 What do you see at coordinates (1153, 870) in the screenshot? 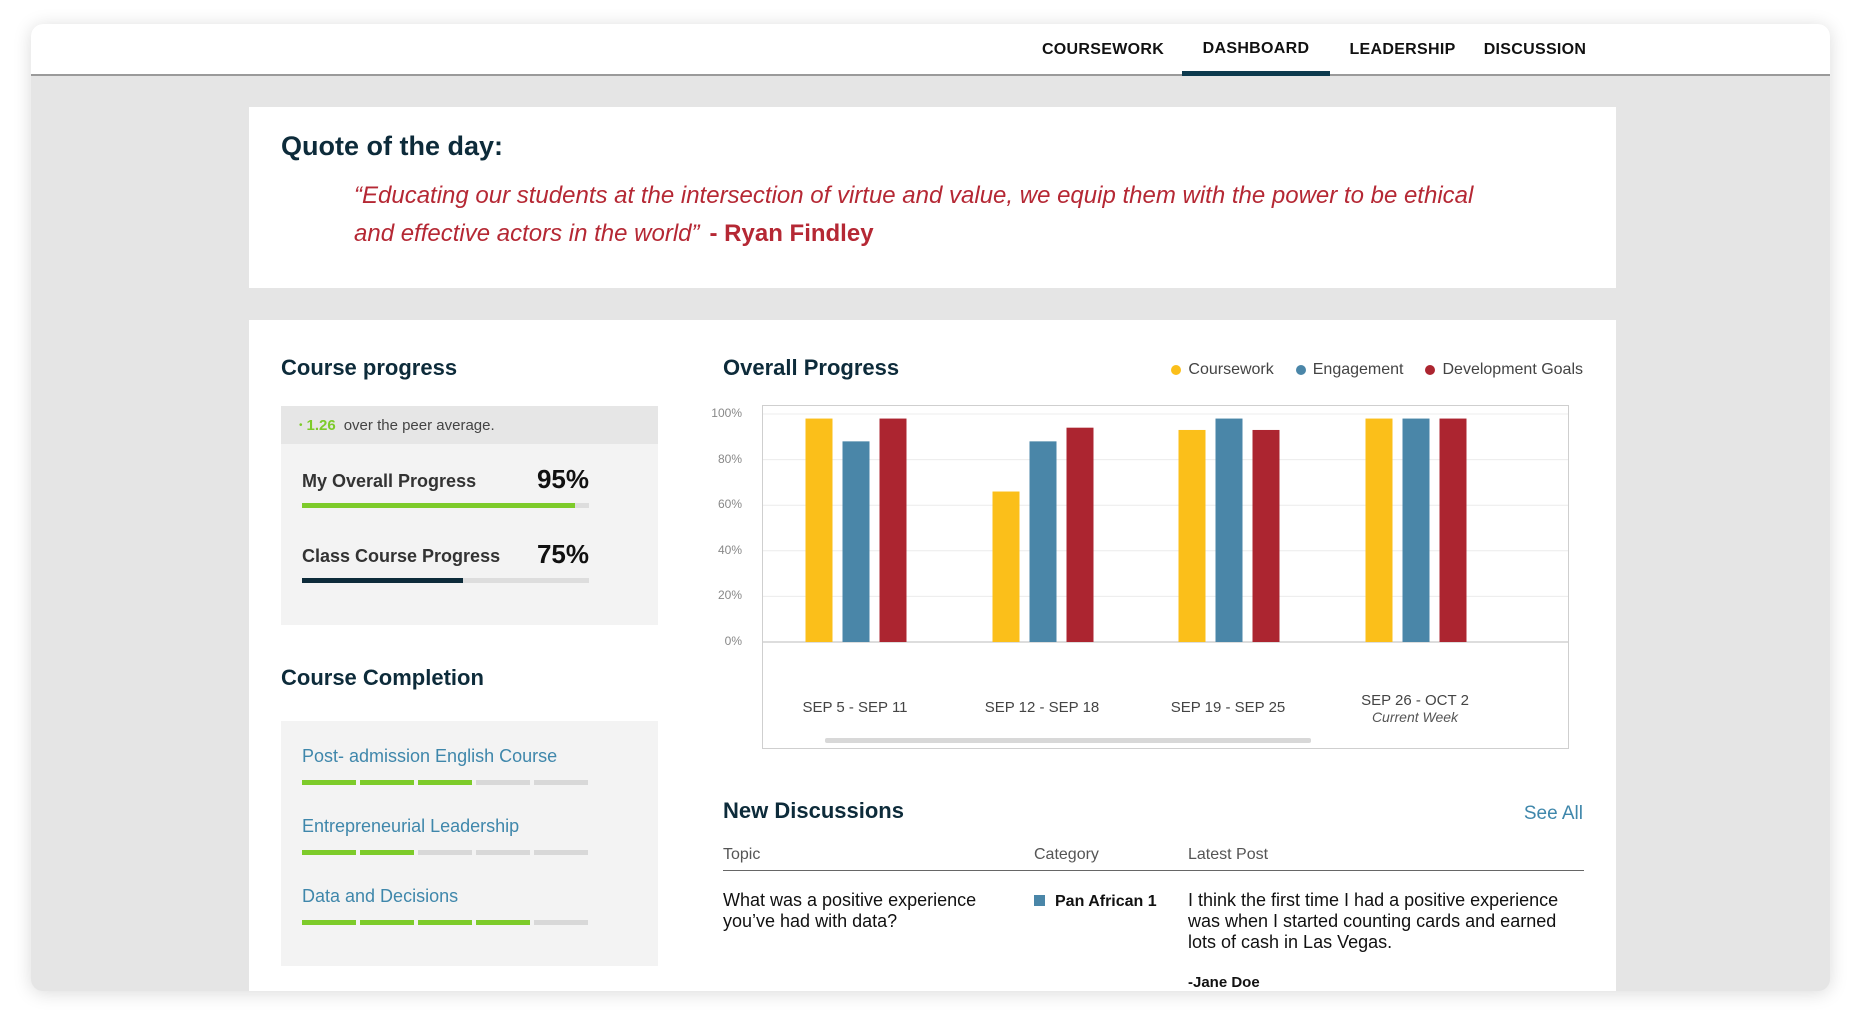
I see `table-header-divider` at bounding box center [1153, 870].